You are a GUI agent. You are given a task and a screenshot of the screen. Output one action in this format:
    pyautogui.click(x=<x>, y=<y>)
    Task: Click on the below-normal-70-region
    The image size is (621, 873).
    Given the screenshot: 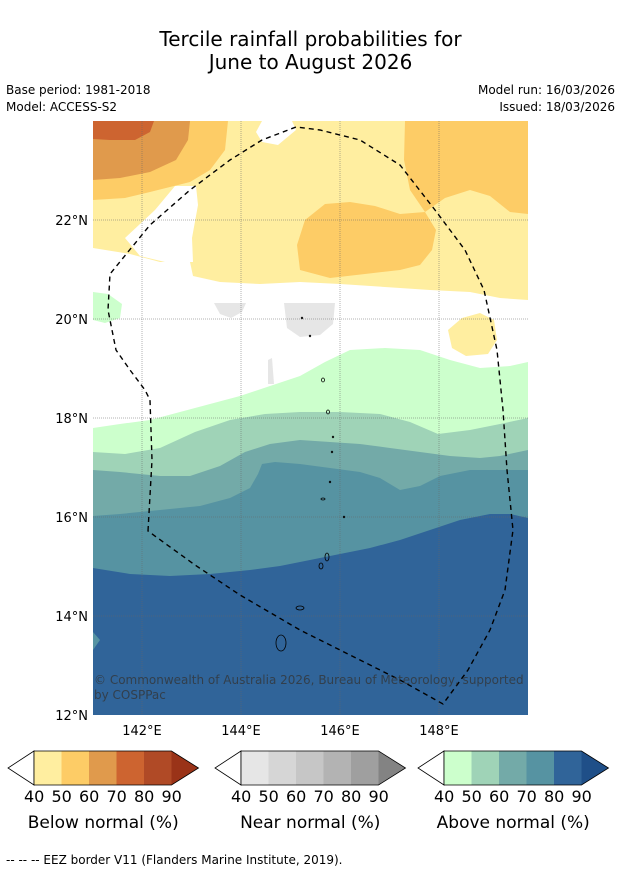 What is the action you would take?
    pyautogui.click(x=123, y=130)
    